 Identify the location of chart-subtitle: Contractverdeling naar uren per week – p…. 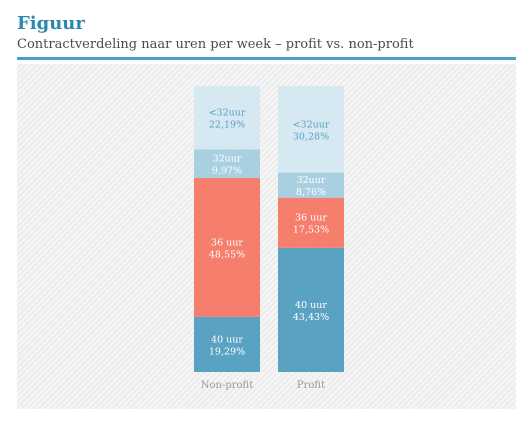
(215, 44).